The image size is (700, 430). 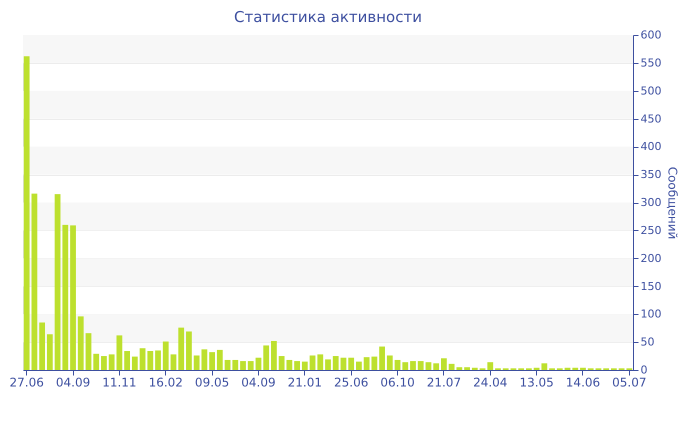 I want to click on y-tick-label: 350, so click(x=651, y=175).